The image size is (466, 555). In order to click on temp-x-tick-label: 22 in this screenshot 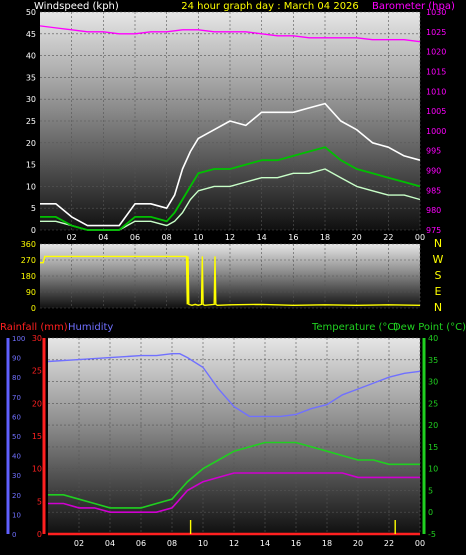, I will do `click(389, 543)`.